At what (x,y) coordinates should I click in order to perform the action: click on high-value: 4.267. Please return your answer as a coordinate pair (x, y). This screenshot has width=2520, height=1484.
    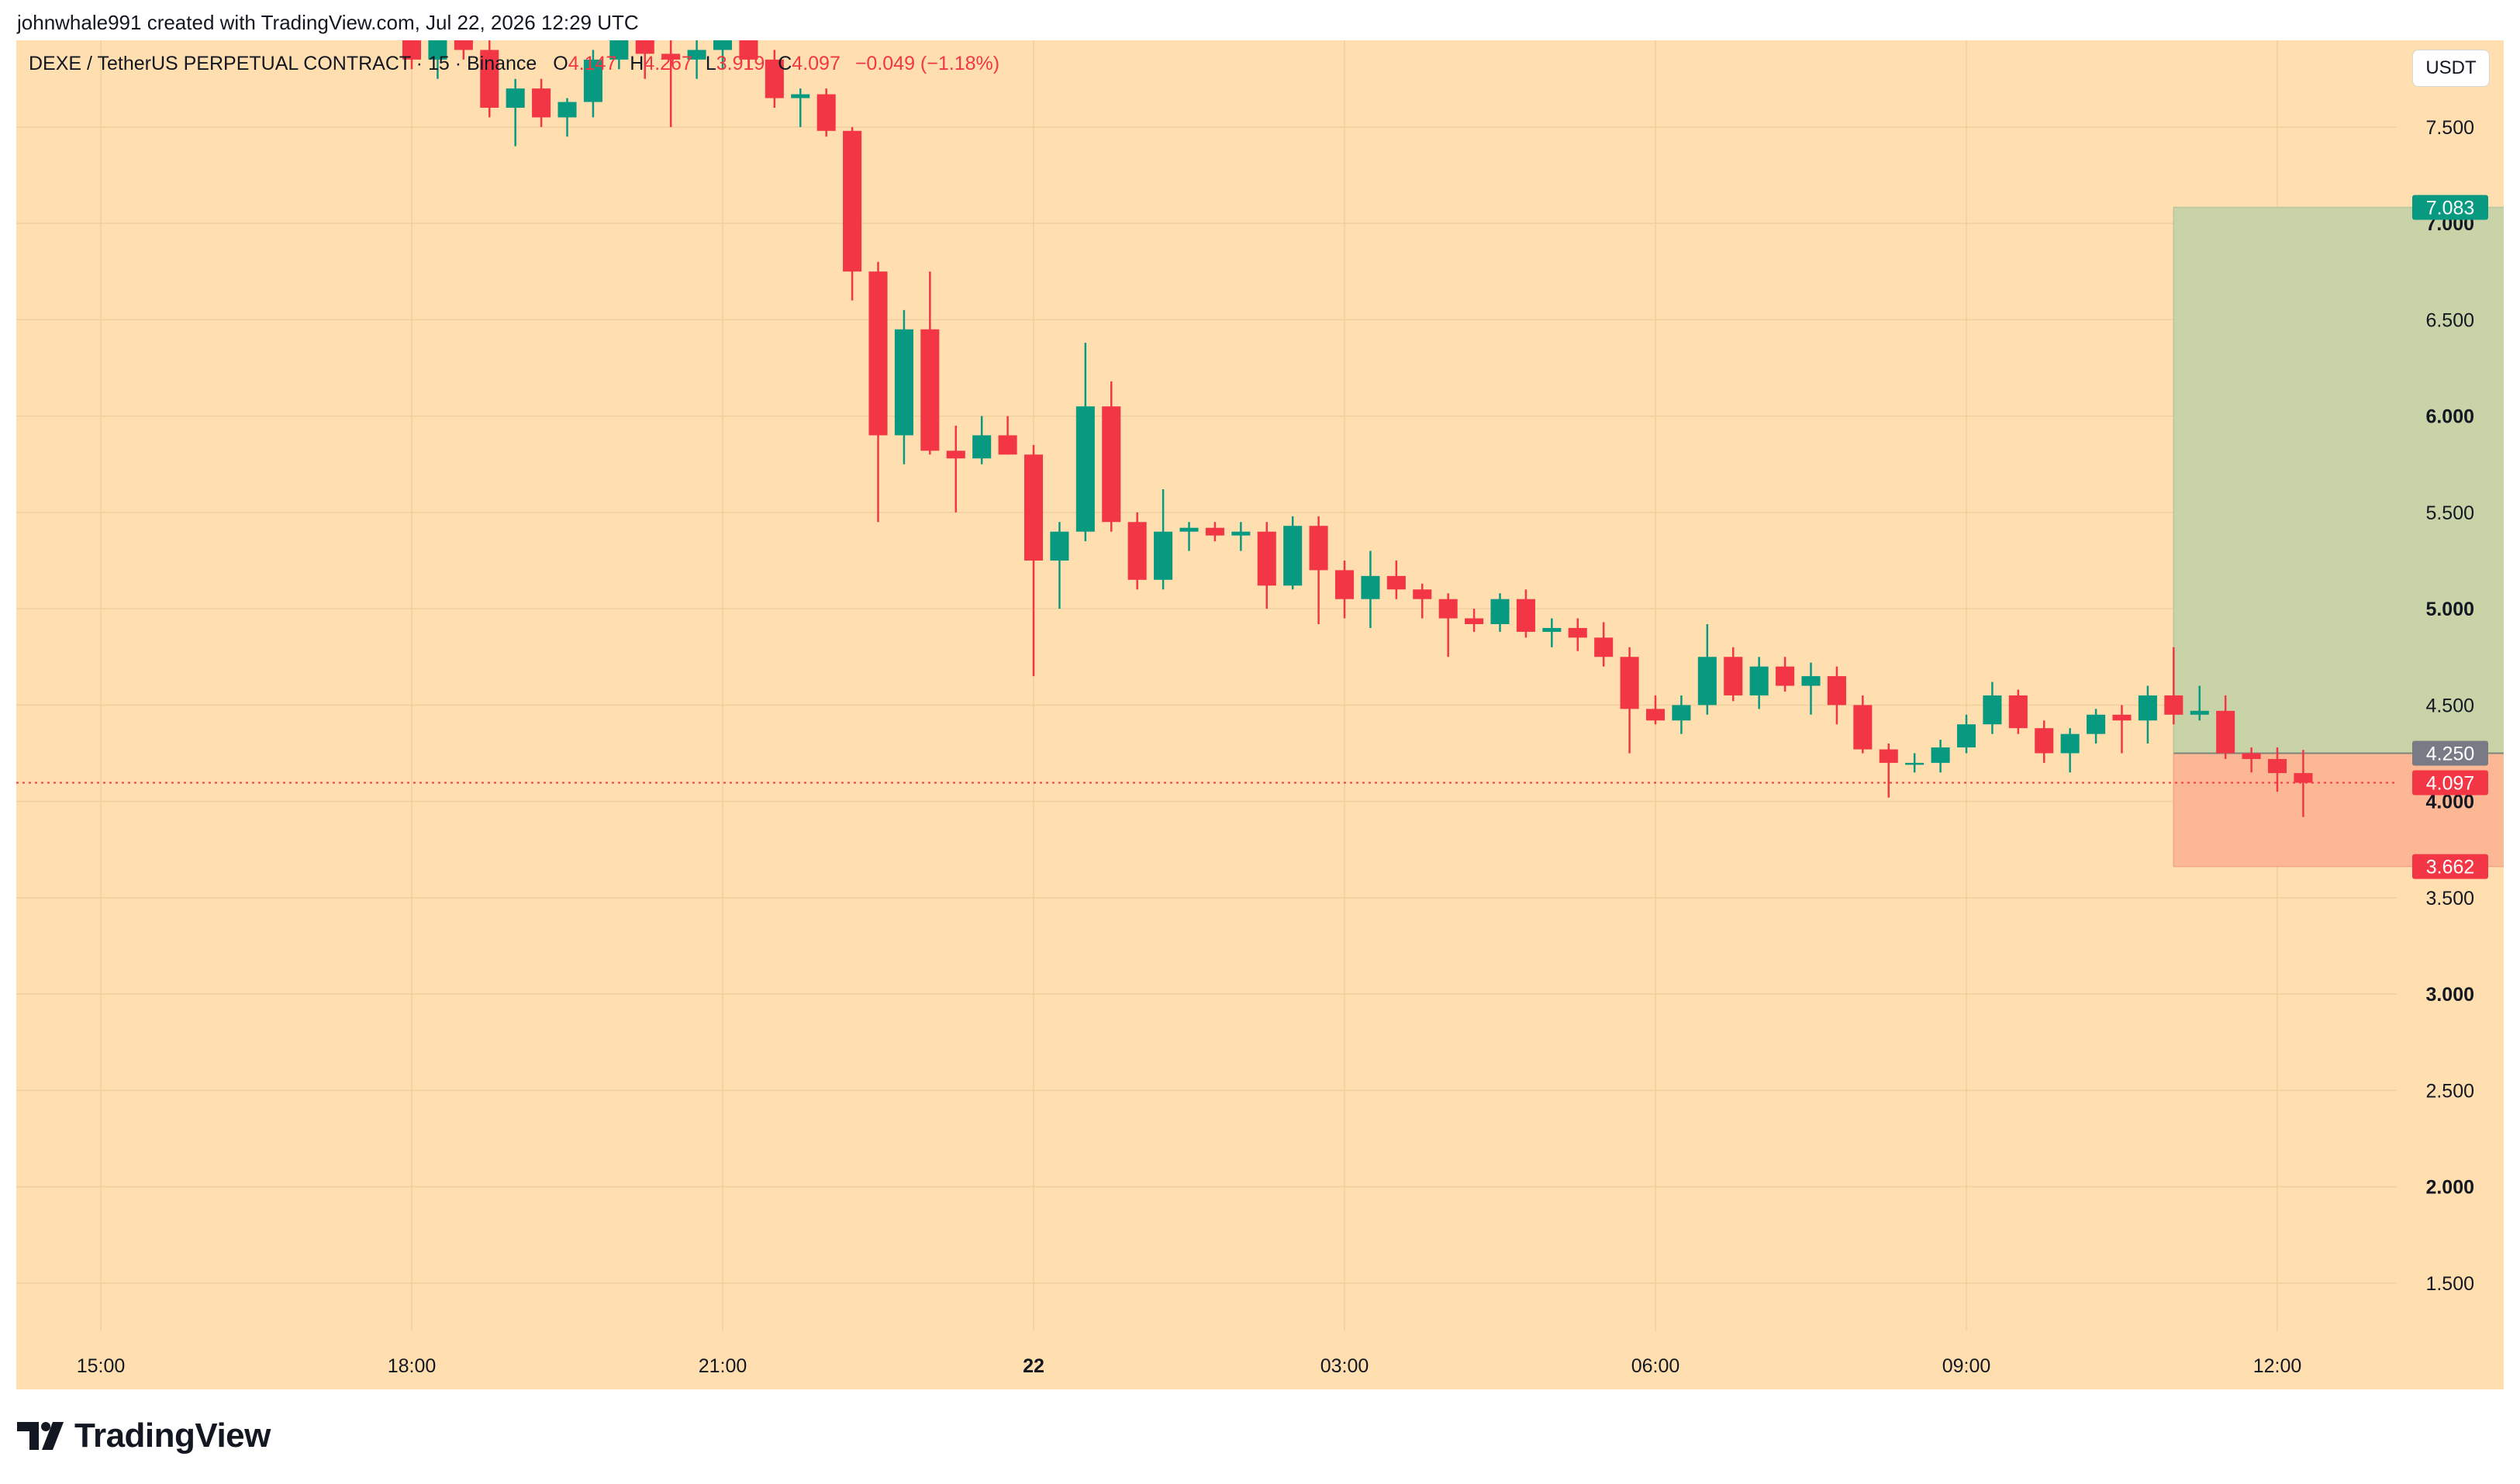
    Looking at the image, I should click on (668, 64).